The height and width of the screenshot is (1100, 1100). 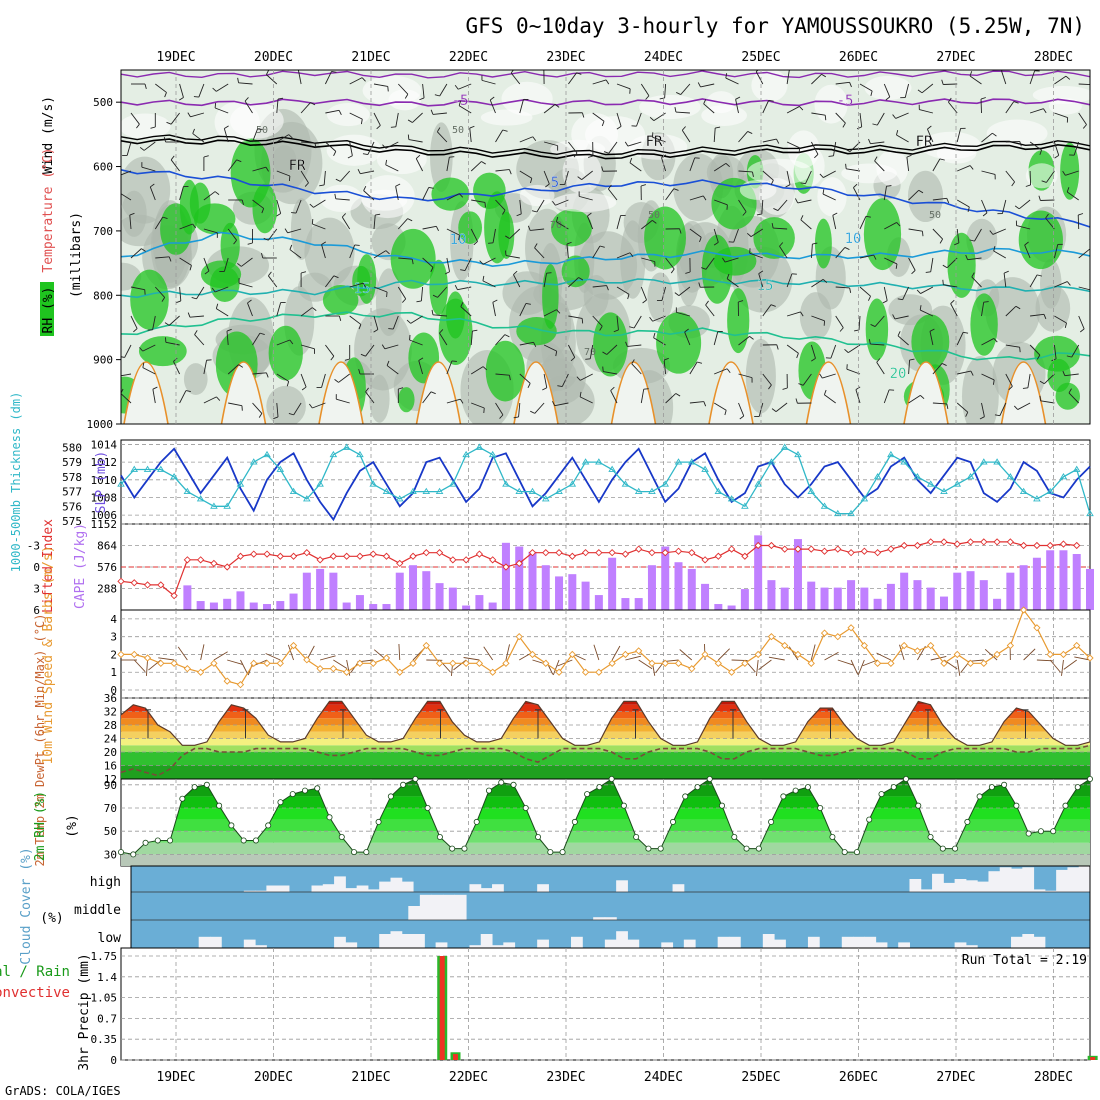 What do you see at coordinates (40, 826) in the screenshot?
I see `rh2m-ylabel: 2m RH (%)` at bounding box center [40, 826].